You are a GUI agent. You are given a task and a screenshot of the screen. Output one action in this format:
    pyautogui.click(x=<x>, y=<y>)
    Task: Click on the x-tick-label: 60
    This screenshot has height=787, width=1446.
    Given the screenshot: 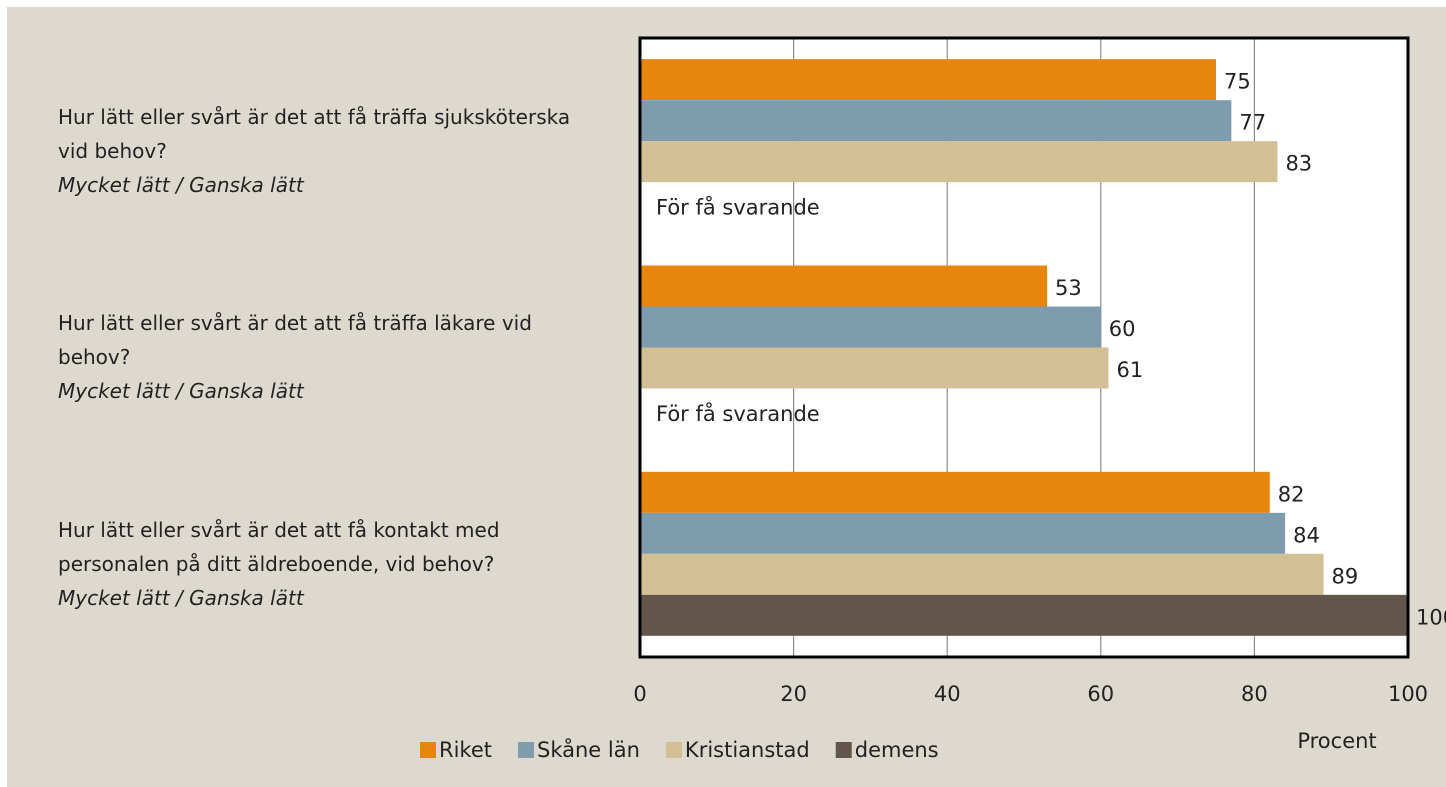 What is the action you would take?
    pyautogui.click(x=1100, y=694)
    